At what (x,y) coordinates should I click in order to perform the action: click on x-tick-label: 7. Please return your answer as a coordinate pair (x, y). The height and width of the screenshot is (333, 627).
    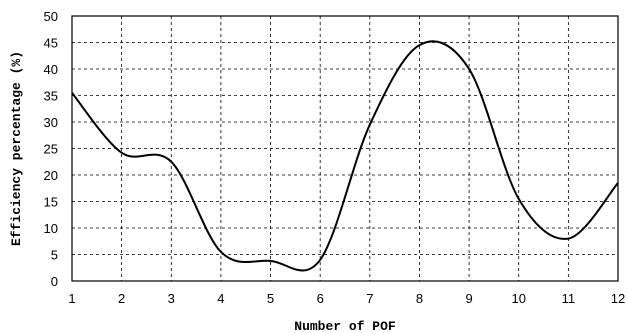
    Looking at the image, I should click on (369, 298).